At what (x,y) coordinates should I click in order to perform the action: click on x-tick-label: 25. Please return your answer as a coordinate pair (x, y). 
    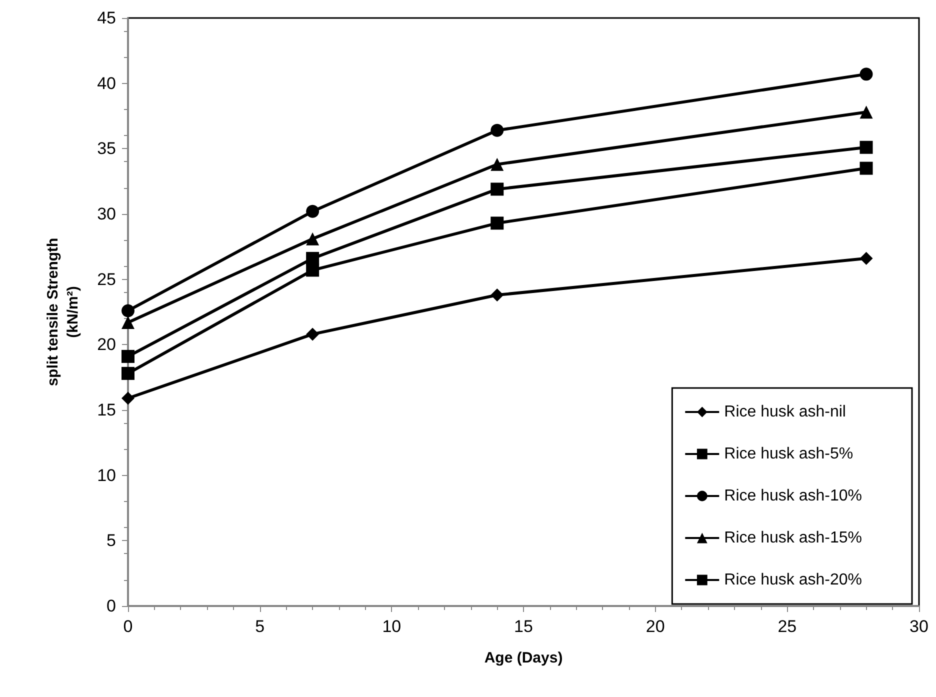
    Looking at the image, I should click on (787, 626).